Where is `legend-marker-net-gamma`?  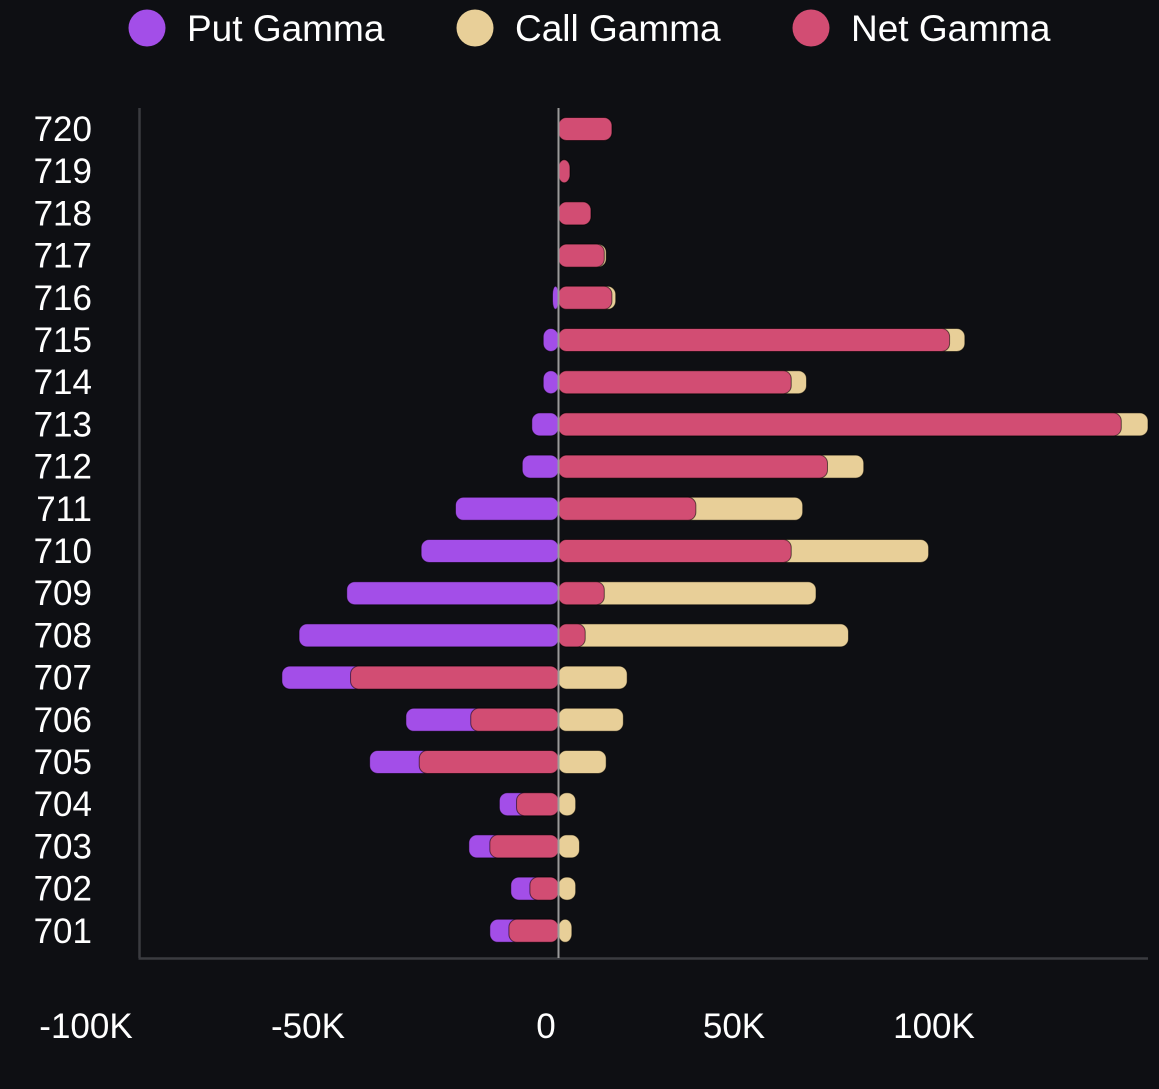
legend-marker-net-gamma is located at coordinates (811, 28).